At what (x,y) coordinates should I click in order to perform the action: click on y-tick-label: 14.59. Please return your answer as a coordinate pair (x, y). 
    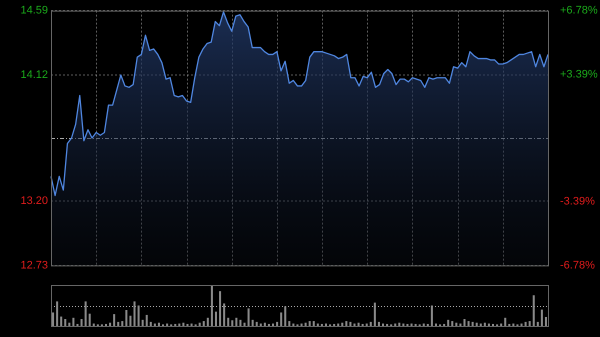
    Looking at the image, I should click on (34, 10).